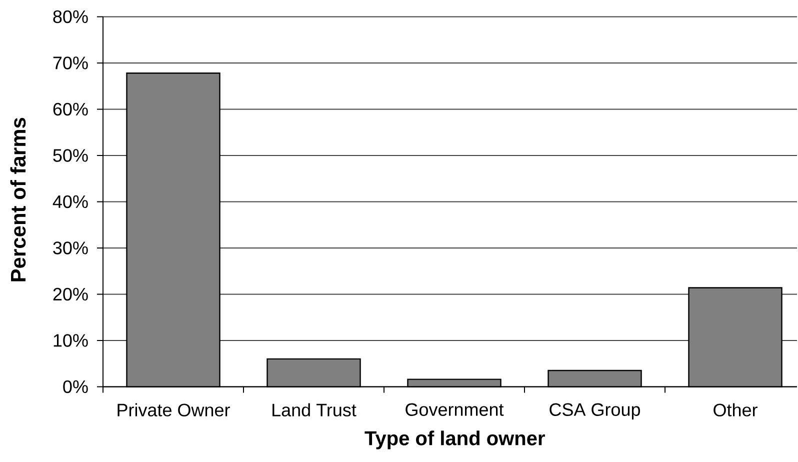 This screenshot has height=462, width=798. I want to click on x-tick-label: Government, so click(455, 409).